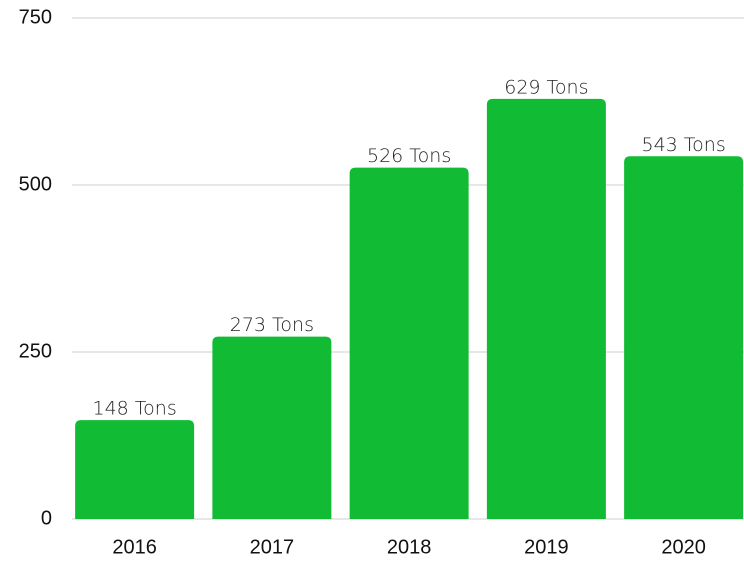  What do you see at coordinates (683, 547) in the screenshot?
I see `x-tick-label: 2020` at bounding box center [683, 547].